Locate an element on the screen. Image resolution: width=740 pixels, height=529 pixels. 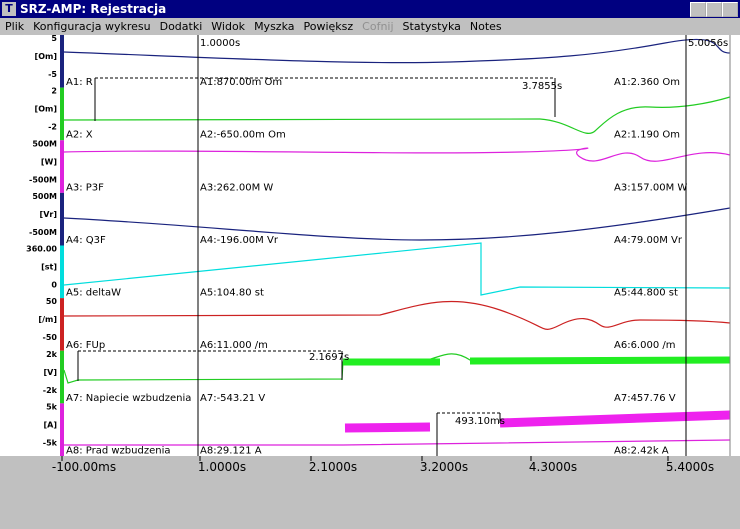
menu-item: Dodatki is located at coordinates (181, 26).